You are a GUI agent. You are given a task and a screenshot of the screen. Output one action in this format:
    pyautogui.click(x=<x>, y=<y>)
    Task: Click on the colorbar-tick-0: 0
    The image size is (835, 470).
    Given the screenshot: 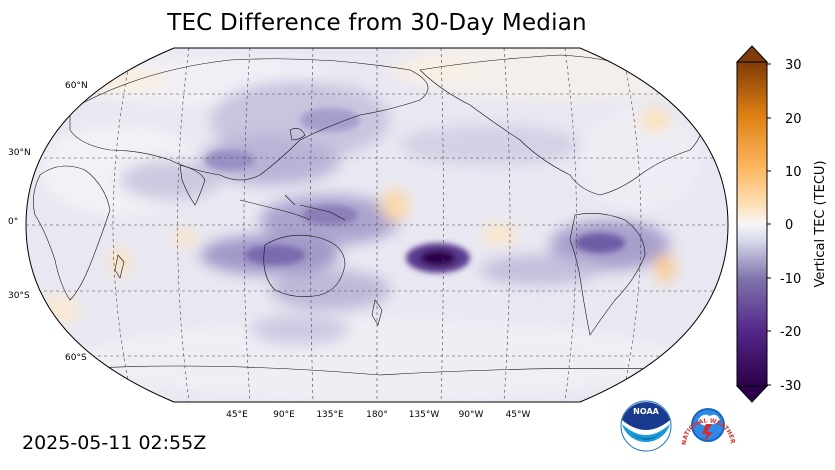 What is the action you would take?
    pyautogui.click(x=789, y=225)
    